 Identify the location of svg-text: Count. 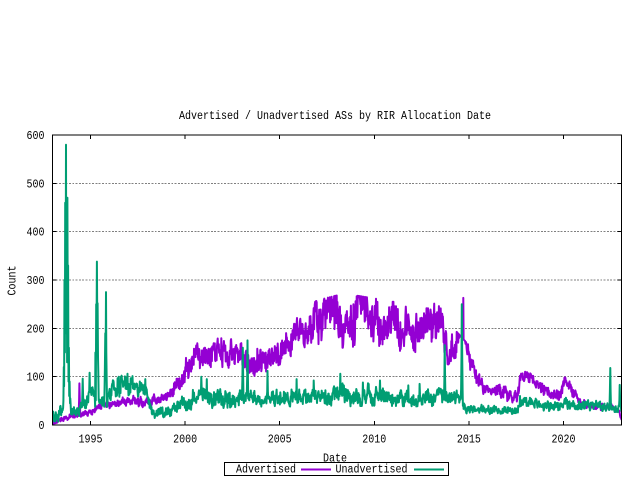
(13, 281).